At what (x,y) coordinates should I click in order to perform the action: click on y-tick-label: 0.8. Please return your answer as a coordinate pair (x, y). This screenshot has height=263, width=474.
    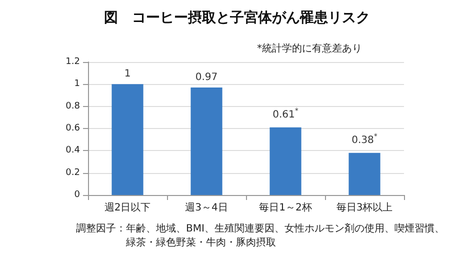
    Looking at the image, I should click on (73, 106).